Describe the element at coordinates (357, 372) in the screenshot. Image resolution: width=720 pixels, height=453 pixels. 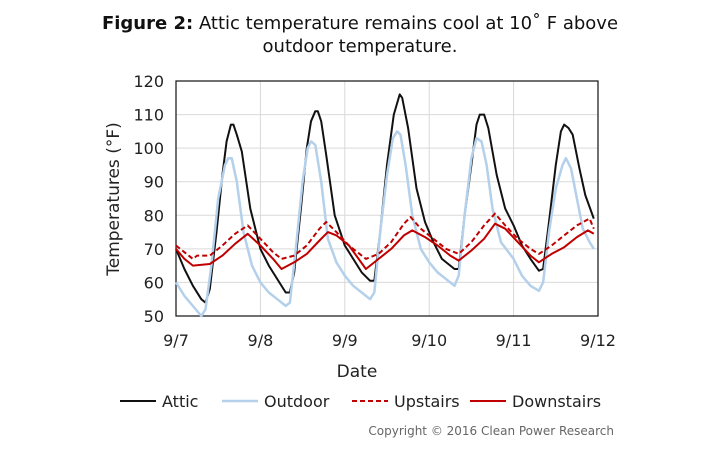
I see `x-axis-title: Date` at that location.